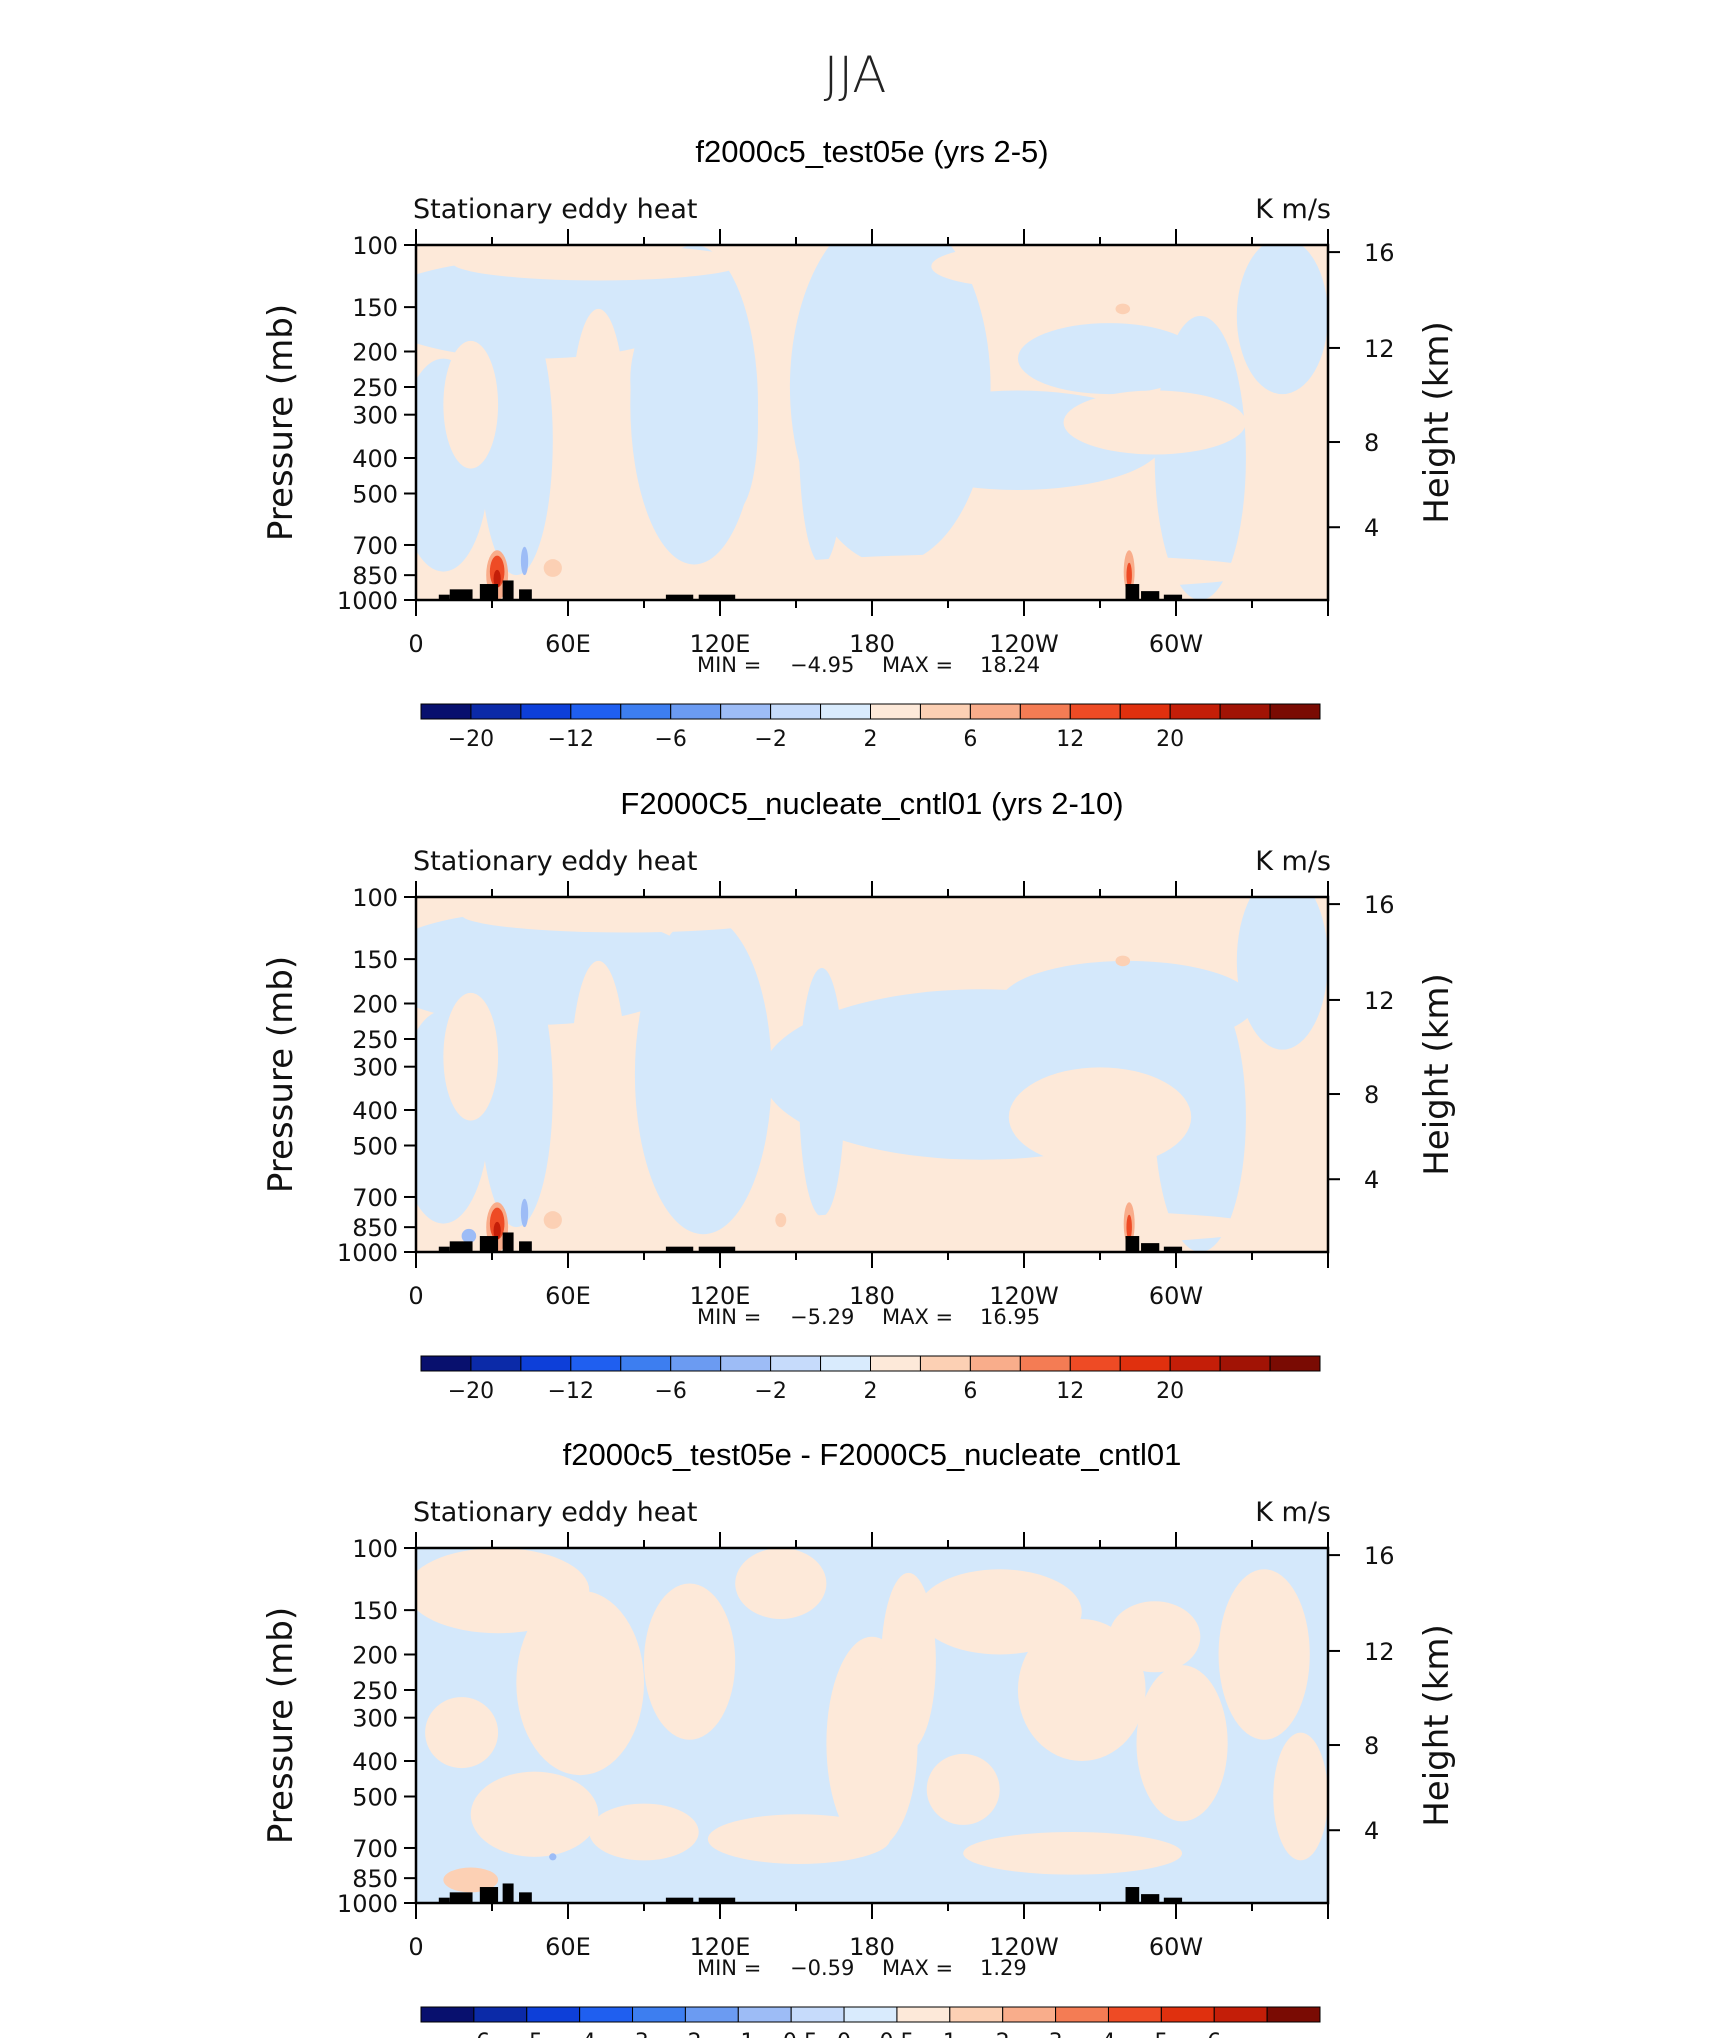  I want to click on height-tick-label: 8, so click(1371, 443).